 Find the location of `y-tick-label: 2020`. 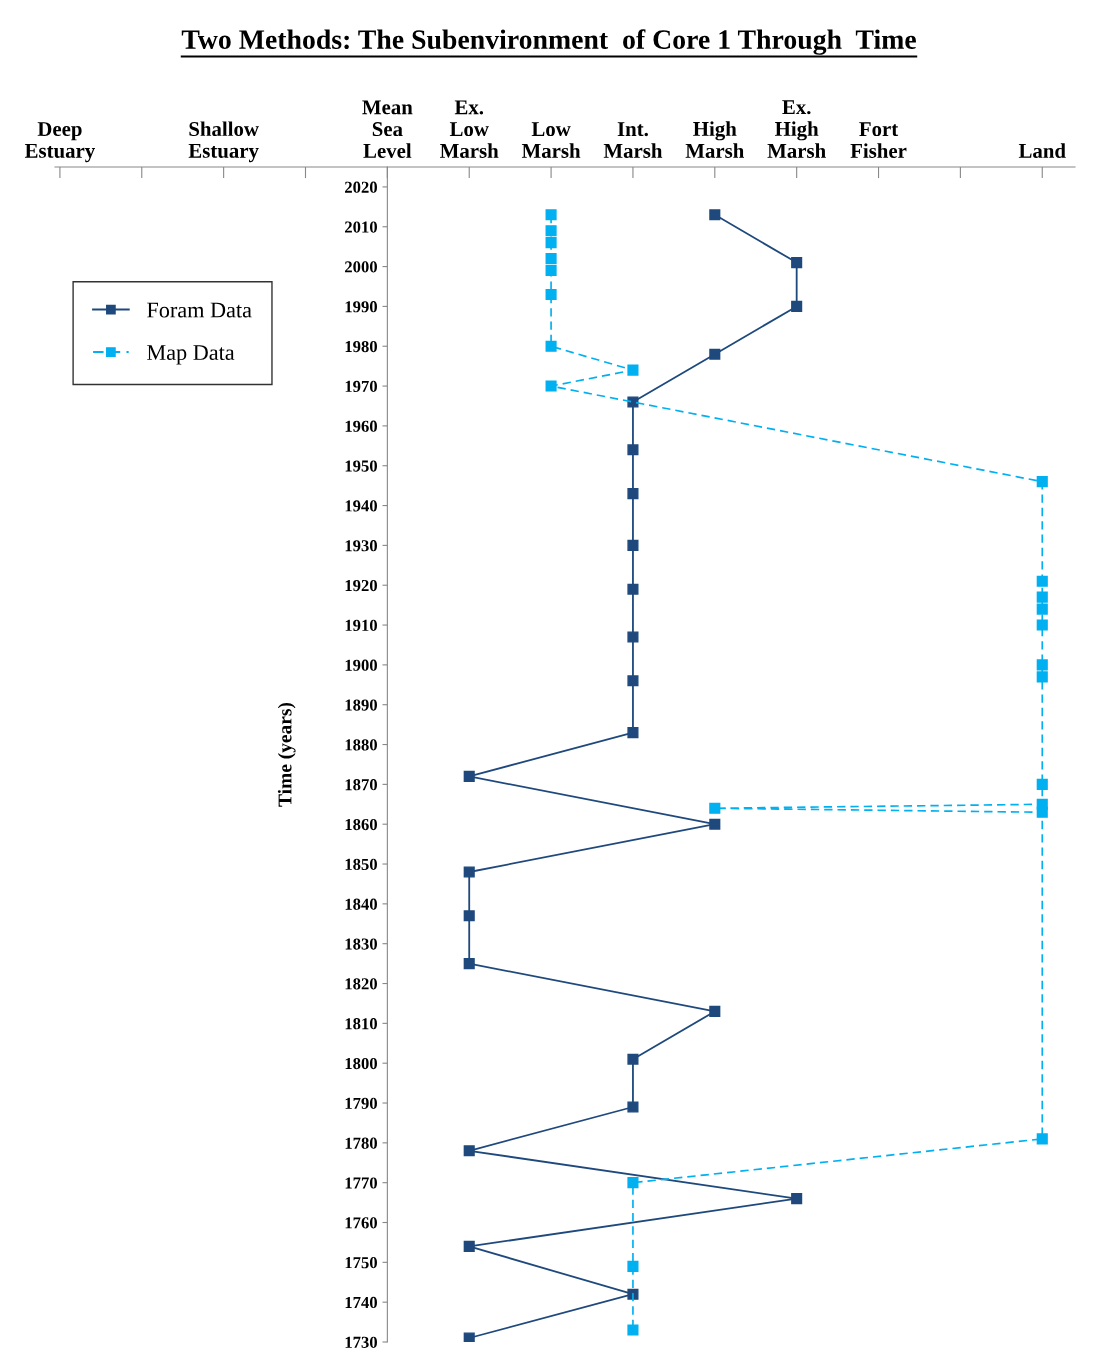

y-tick-label: 2020 is located at coordinates (361, 187).